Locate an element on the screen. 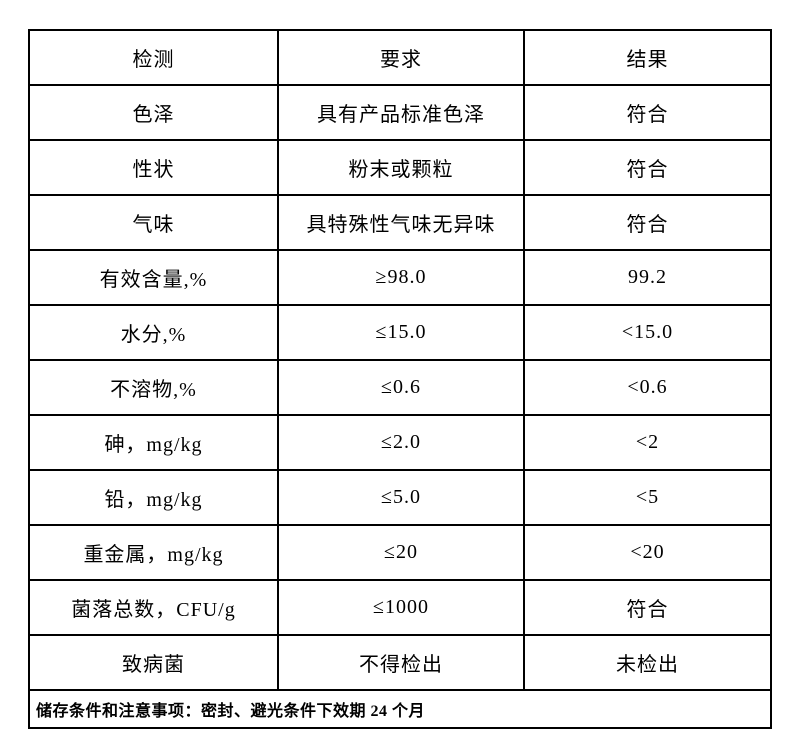 The width and height of the screenshot is (800, 750). test-item-cell: 性状 is located at coordinates (153, 167).